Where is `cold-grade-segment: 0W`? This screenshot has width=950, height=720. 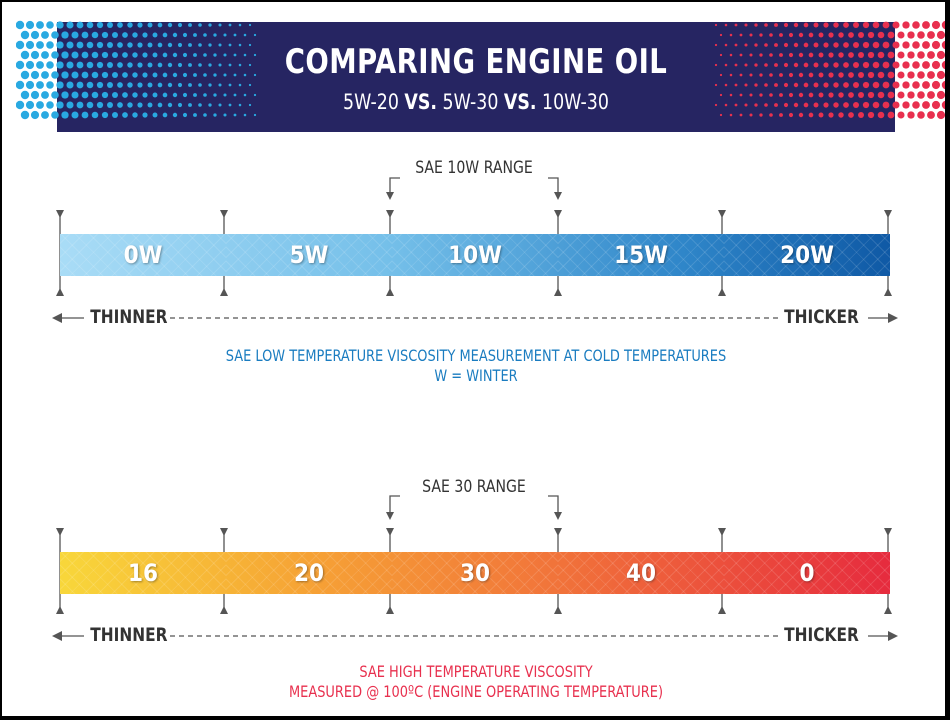
cold-grade-segment: 0W is located at coordinates (143, 255).